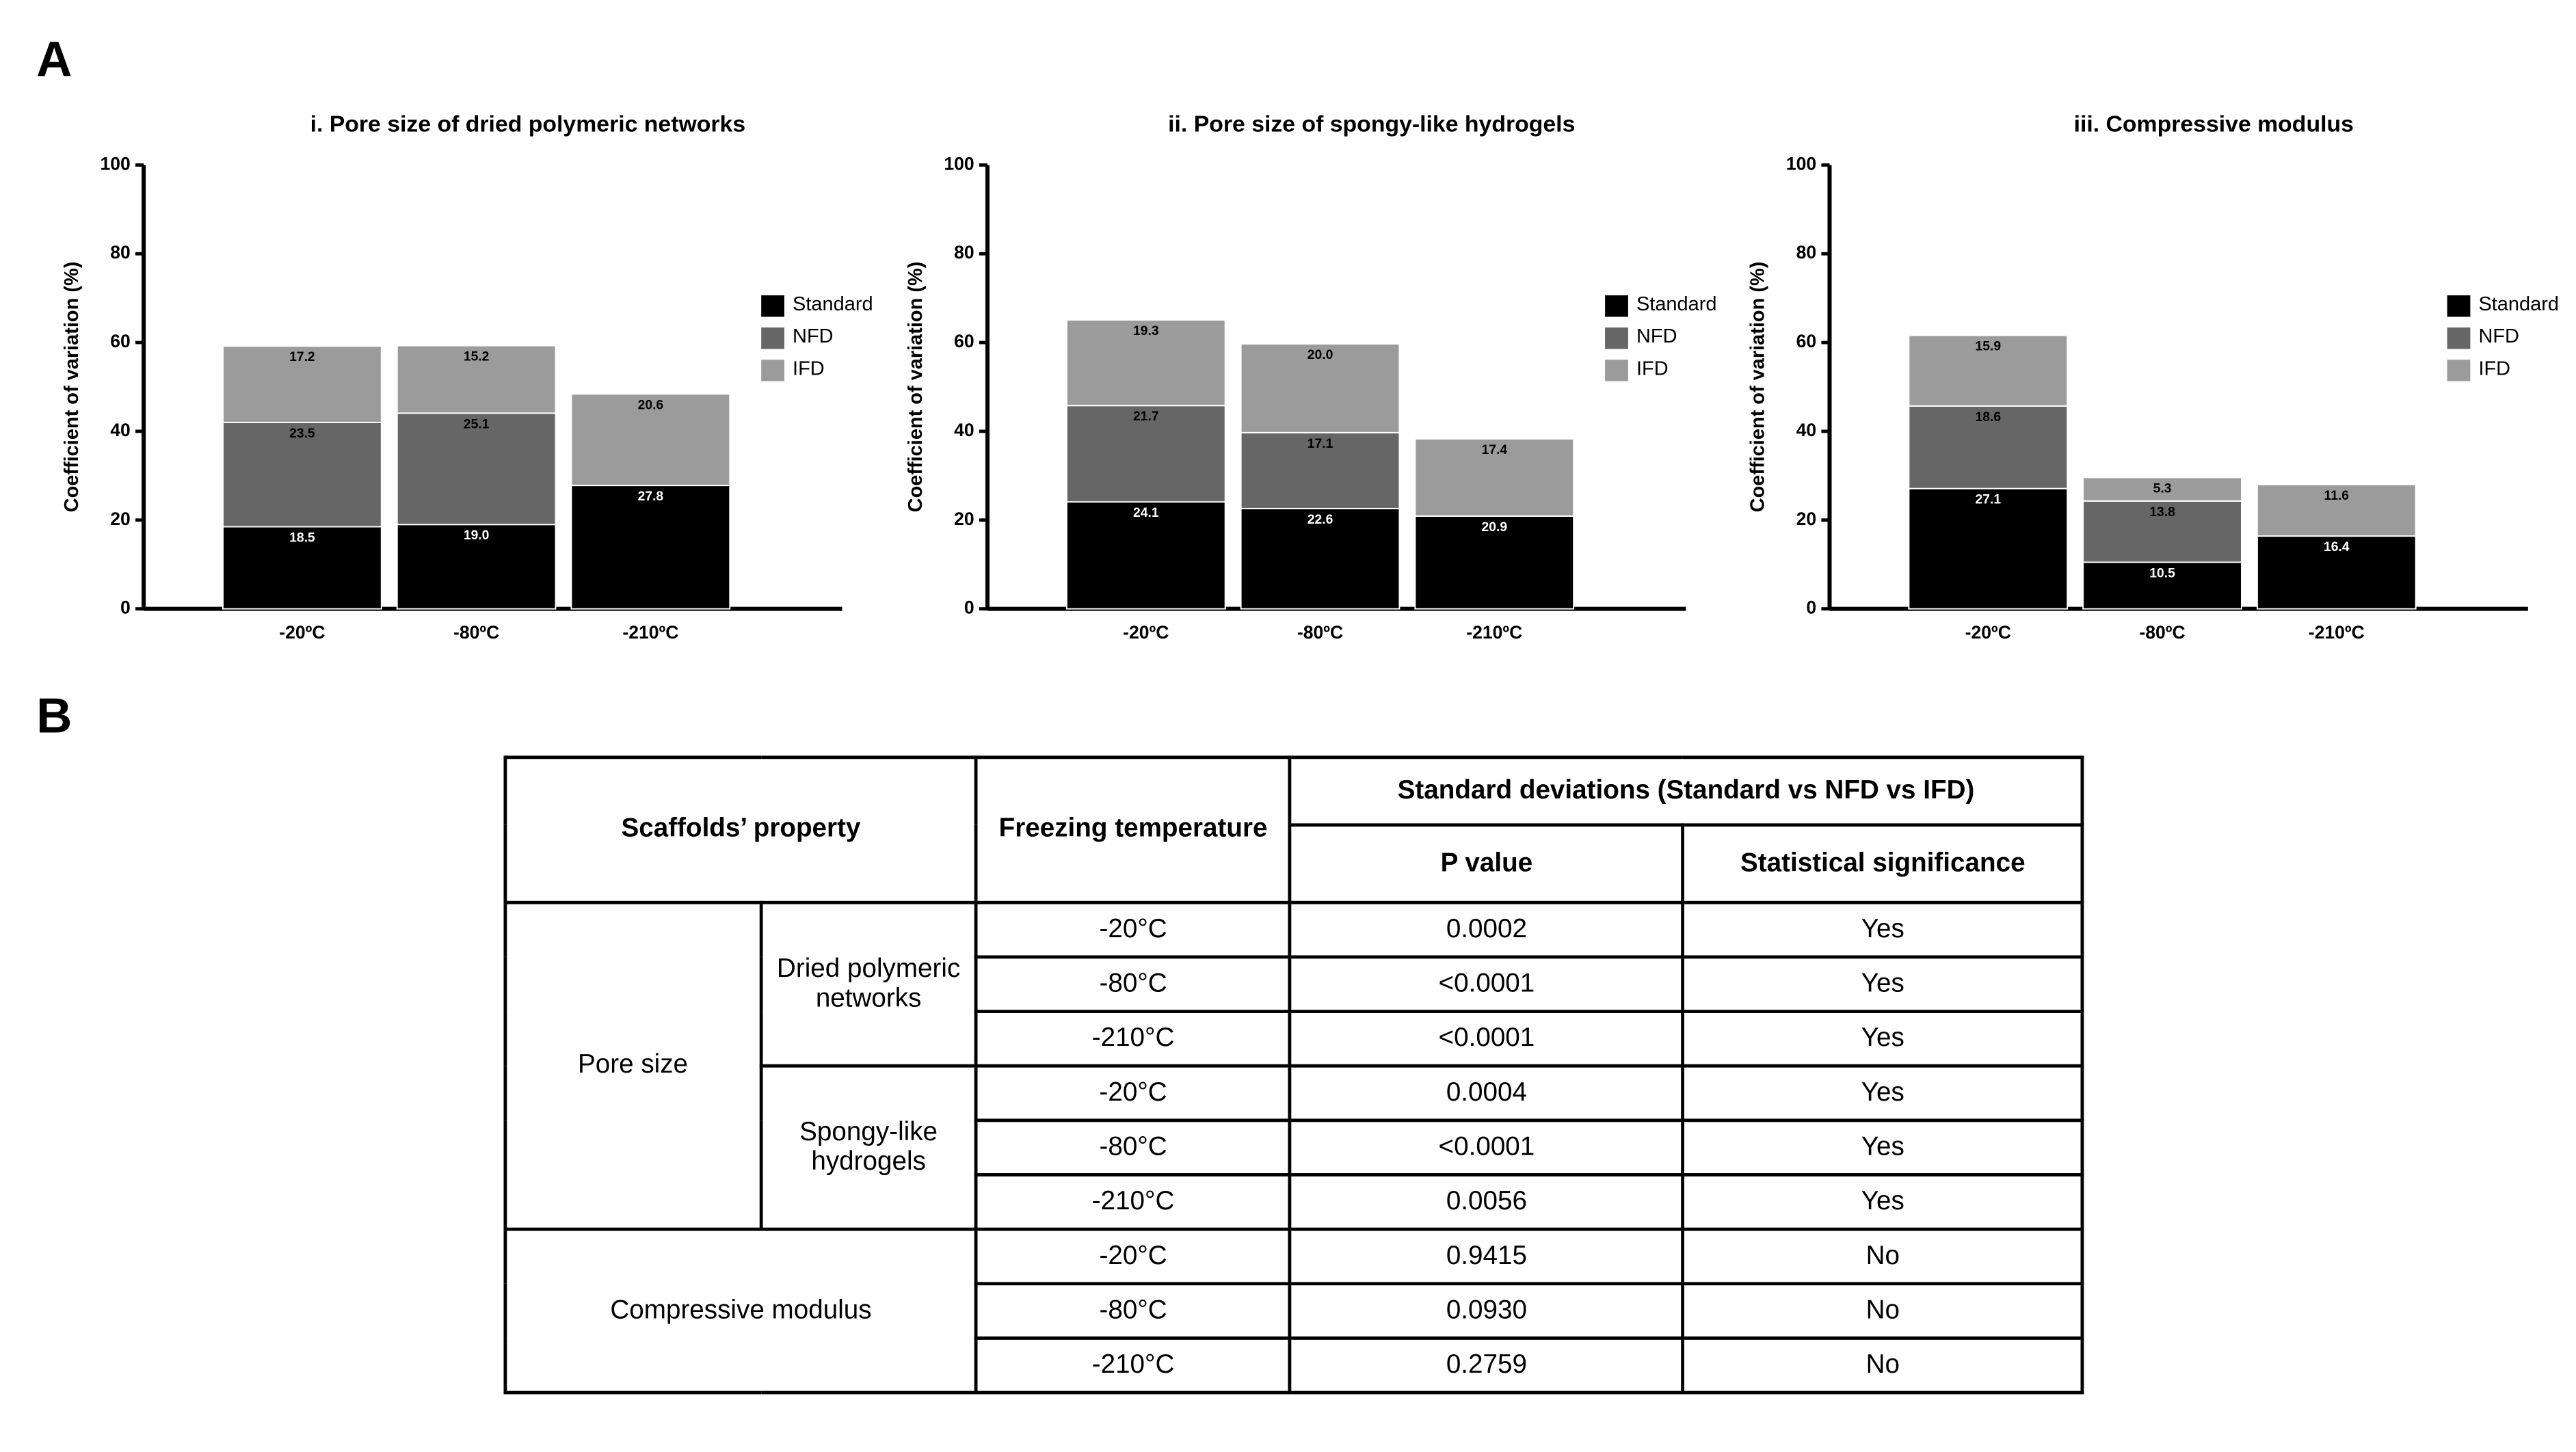  Describe the element at coordinates (2214, 124) in the screenshot. I see `chart-title: iii. Compressive modulus` at that location.